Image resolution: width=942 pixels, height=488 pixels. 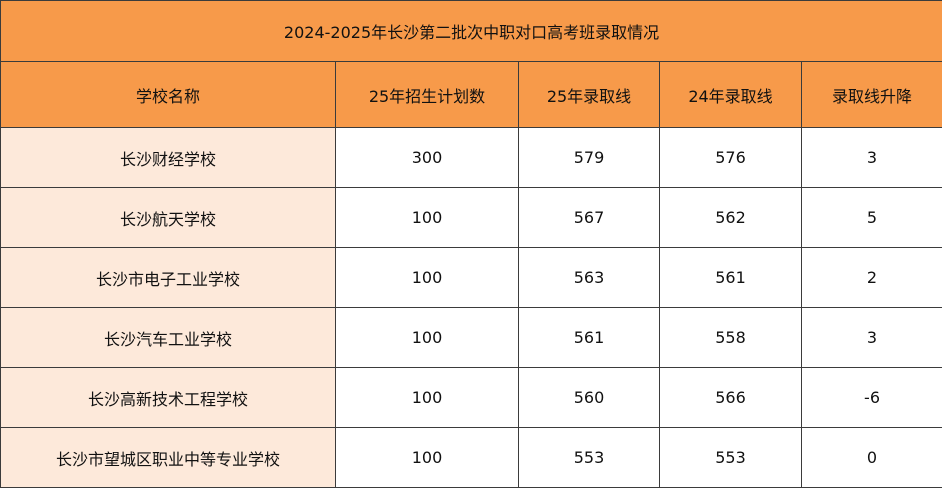 I want to click on score-2024-cell: 561, so click(x=731, y=278).